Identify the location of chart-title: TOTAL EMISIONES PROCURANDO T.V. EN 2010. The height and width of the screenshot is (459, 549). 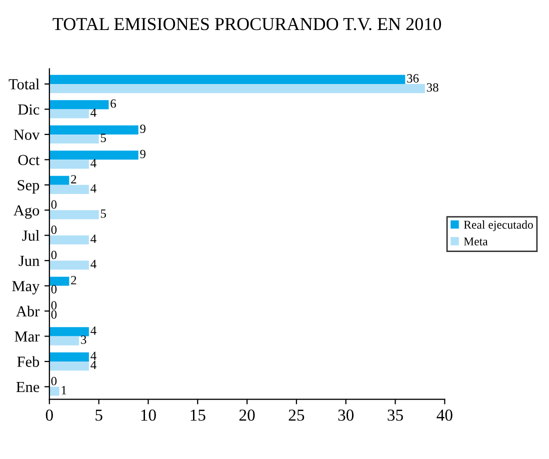
(247, 24).